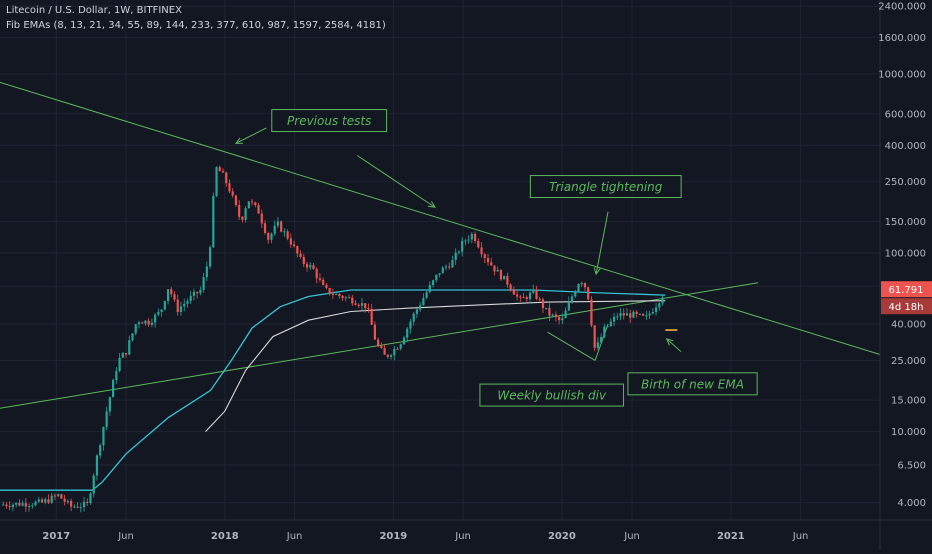  I want to click on y-tick-label: 15.000, so click(908, 401).